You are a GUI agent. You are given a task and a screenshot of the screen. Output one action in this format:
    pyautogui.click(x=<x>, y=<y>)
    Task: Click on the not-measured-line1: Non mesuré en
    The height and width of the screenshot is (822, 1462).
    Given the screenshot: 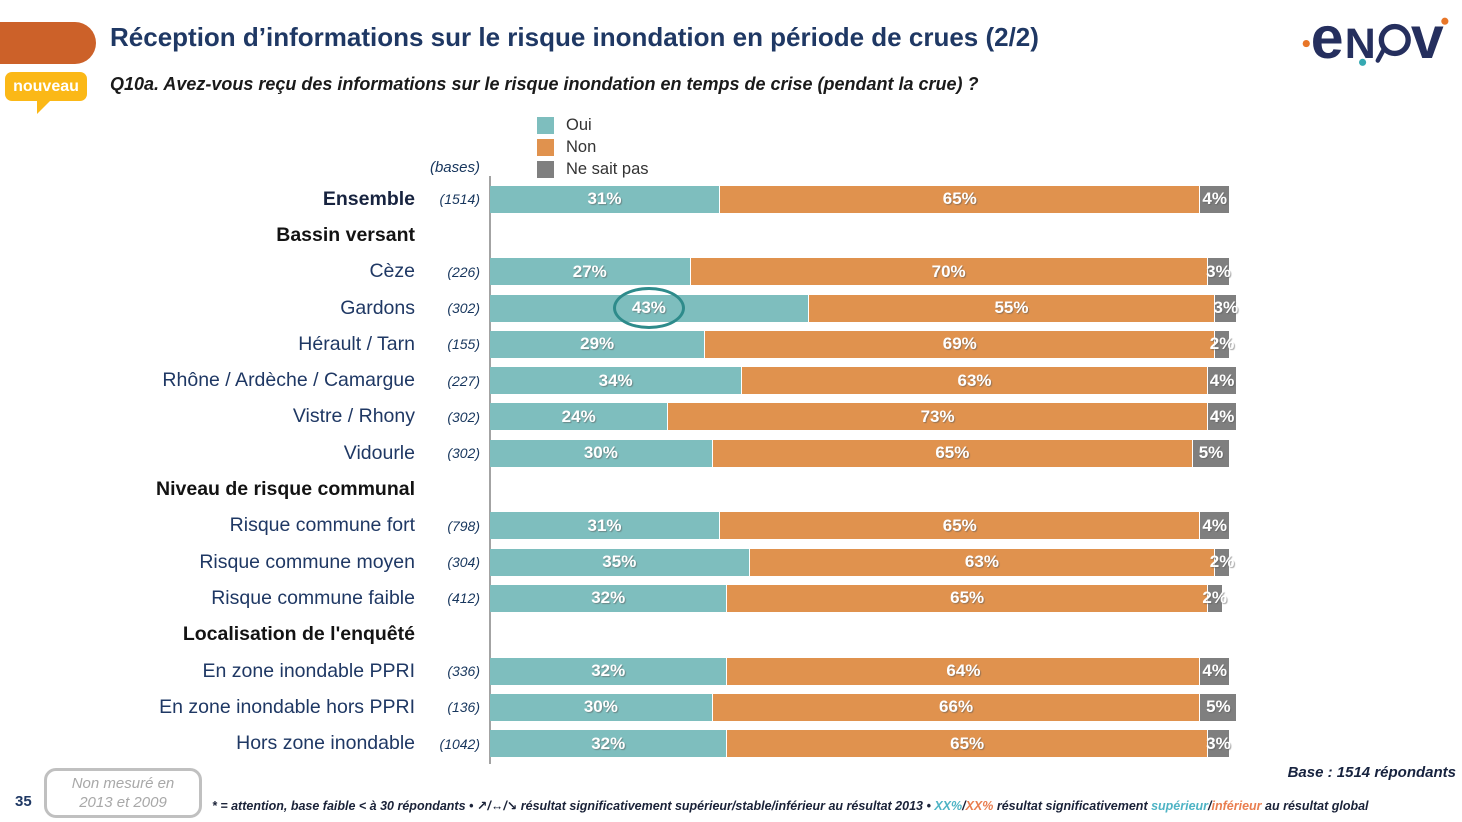 What is the action you would take?
    pyautogui.click(x=123, y=783)
    